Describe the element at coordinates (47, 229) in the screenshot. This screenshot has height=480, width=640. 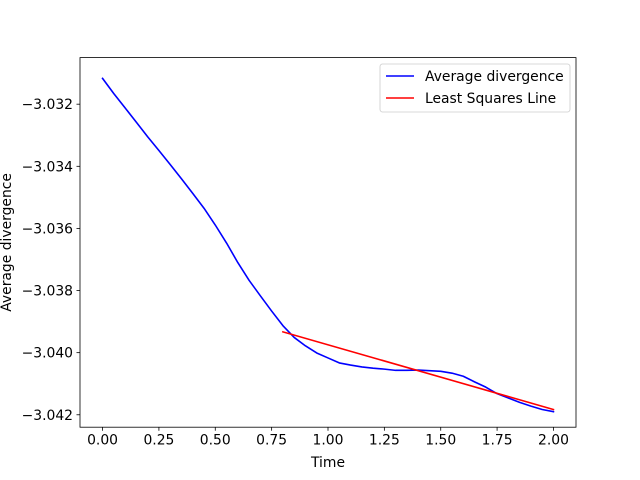
I see `y-tick-label: −3.036` at that location.